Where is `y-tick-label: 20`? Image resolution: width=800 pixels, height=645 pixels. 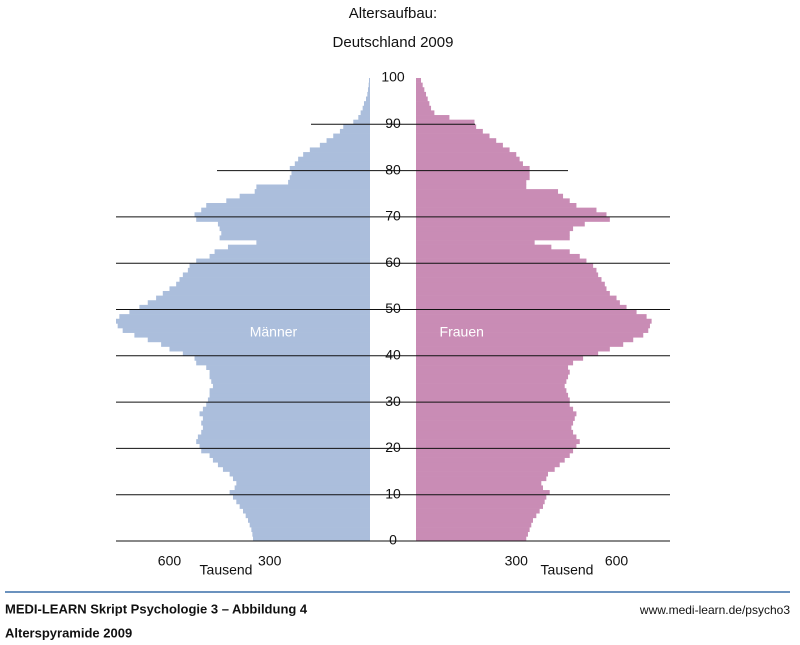 y-tick-label: 20 is located at coordinates (393, 447).